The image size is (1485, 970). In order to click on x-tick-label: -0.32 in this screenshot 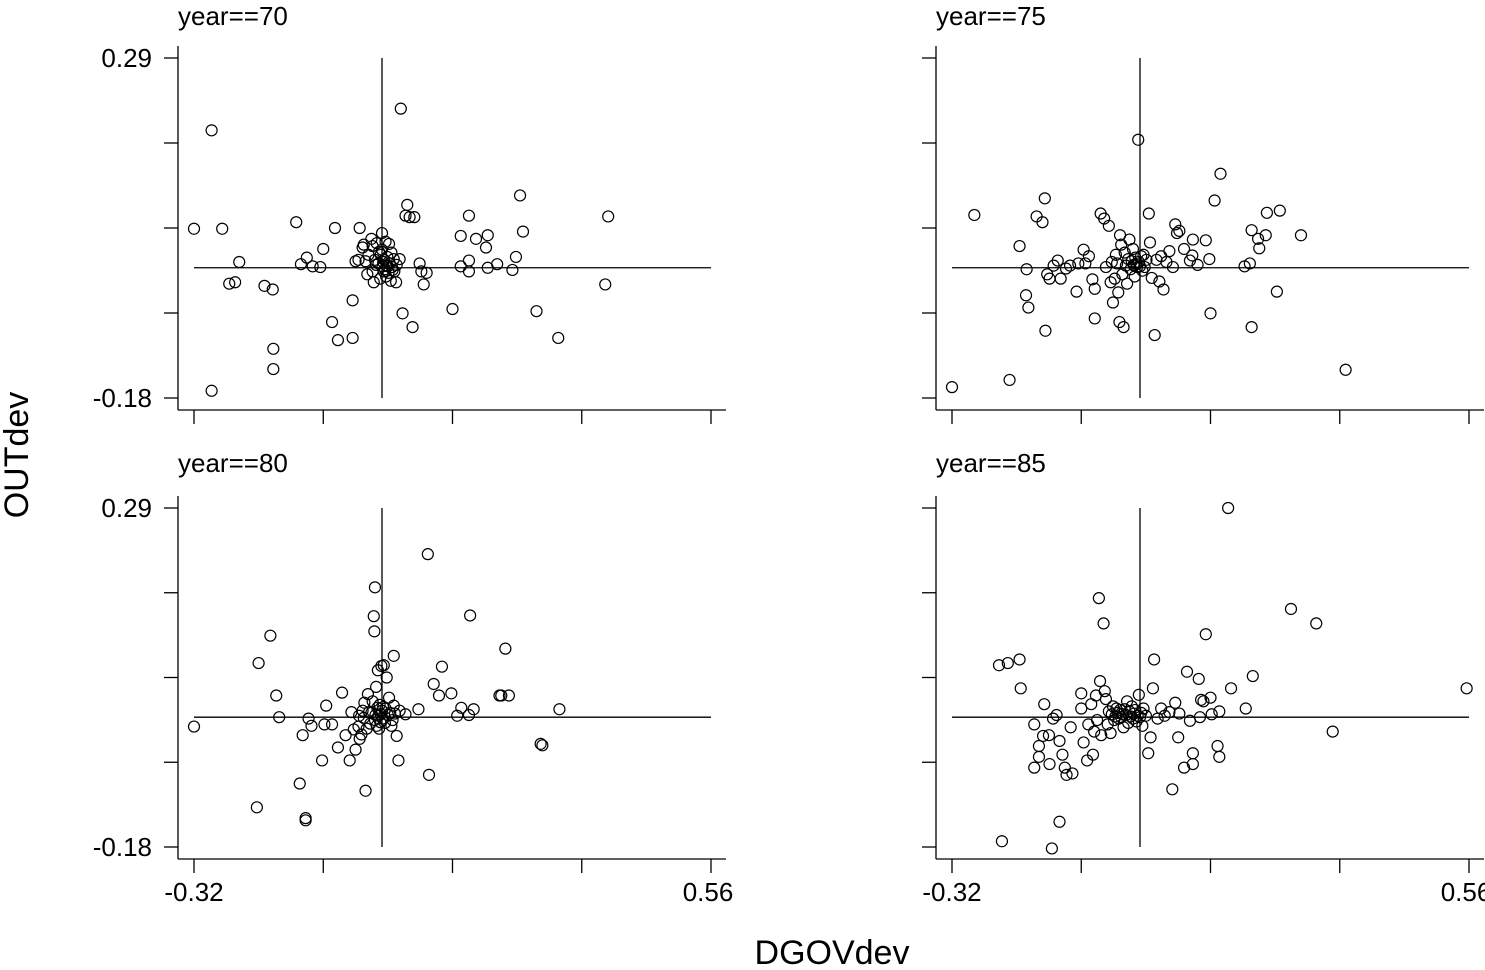, I will do `click(951, 892)`.